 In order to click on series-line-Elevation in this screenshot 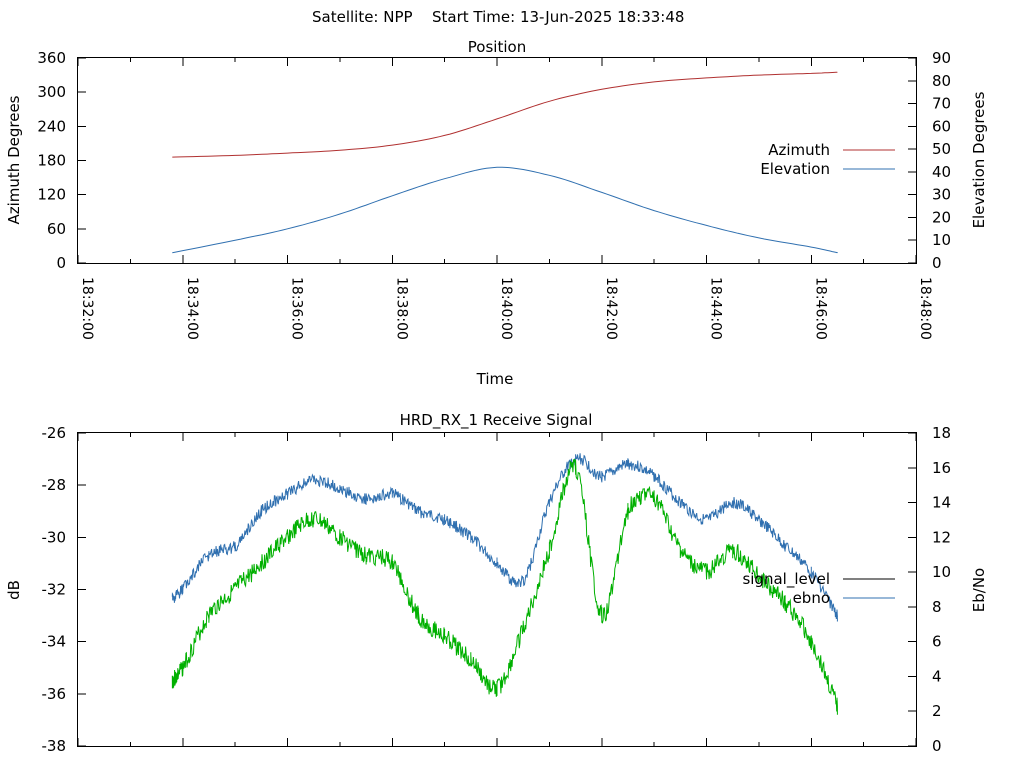, I will do `click(505, 210)`.